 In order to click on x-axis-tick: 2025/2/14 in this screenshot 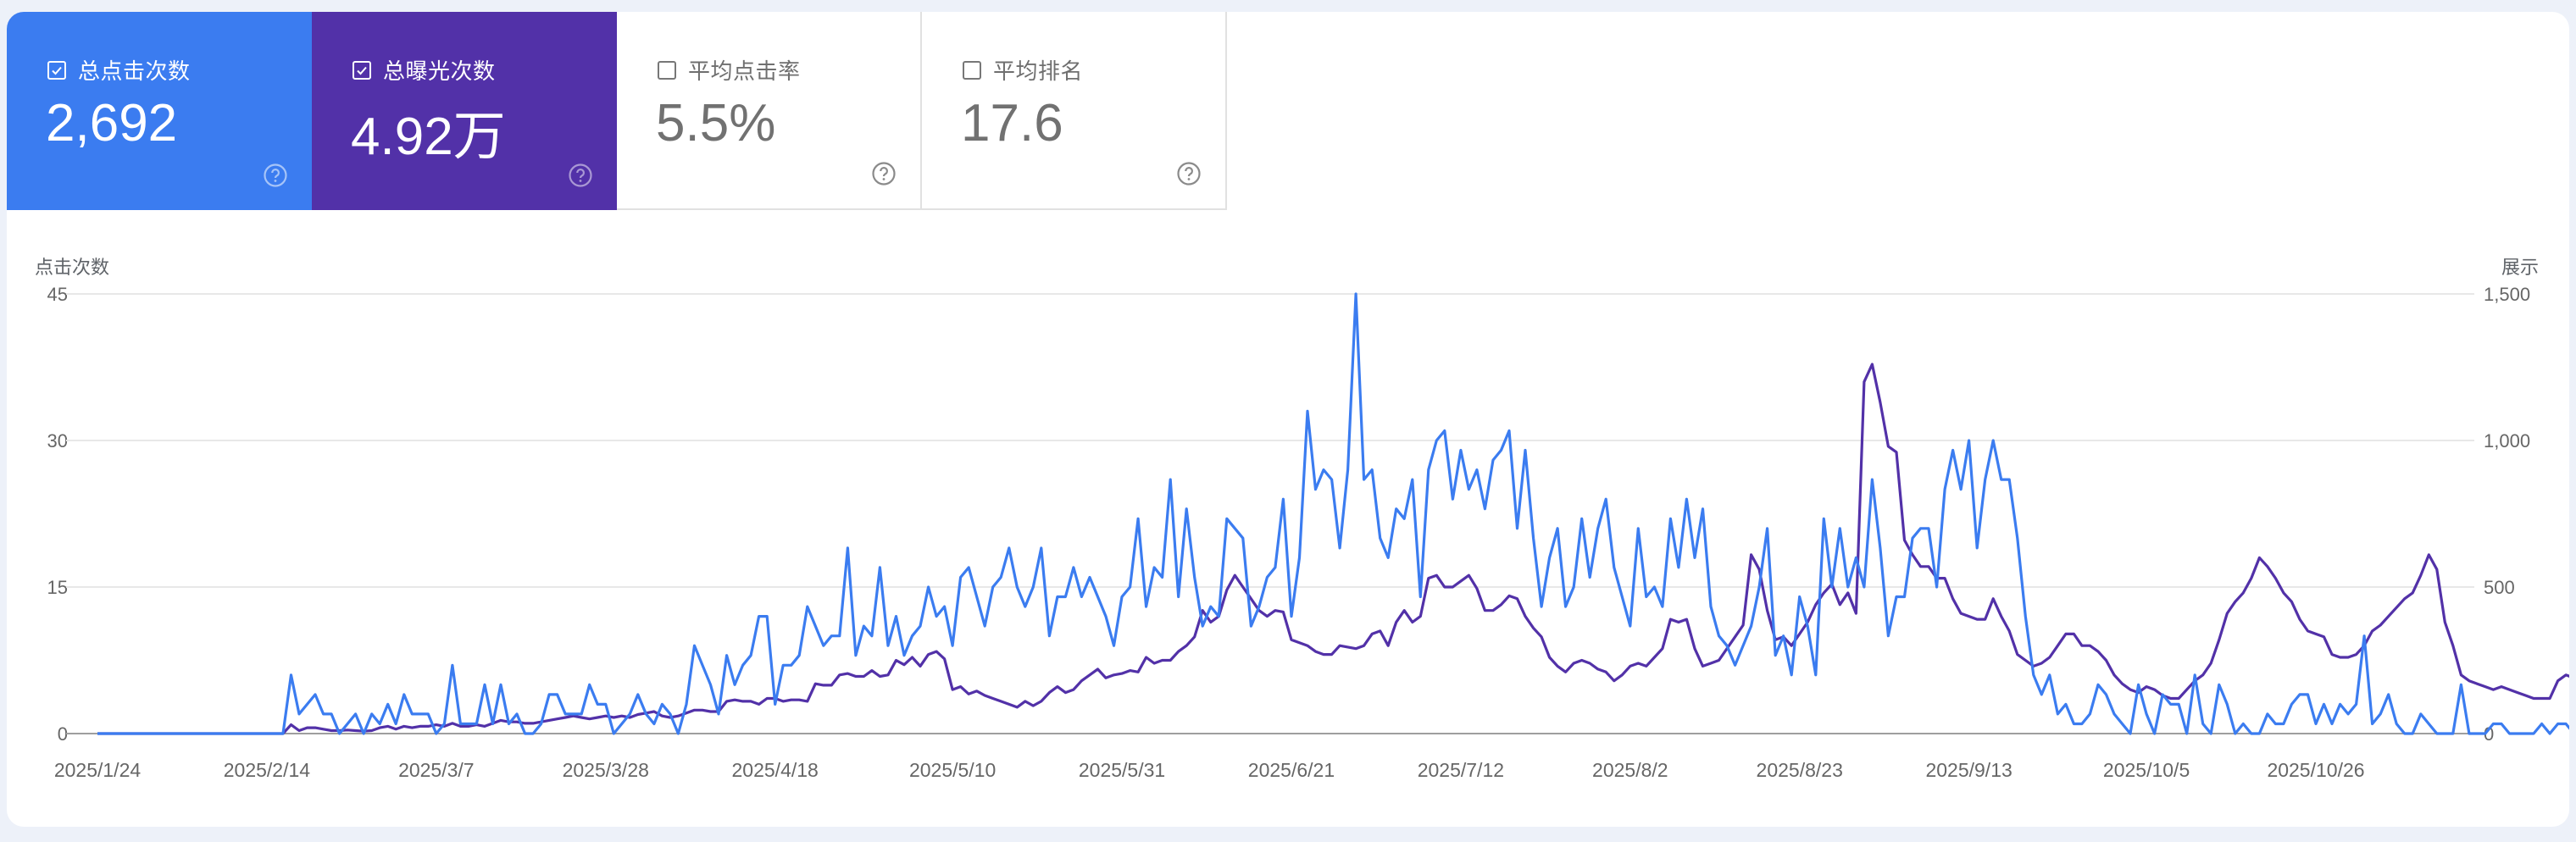, I will do `click(267, 770)`.